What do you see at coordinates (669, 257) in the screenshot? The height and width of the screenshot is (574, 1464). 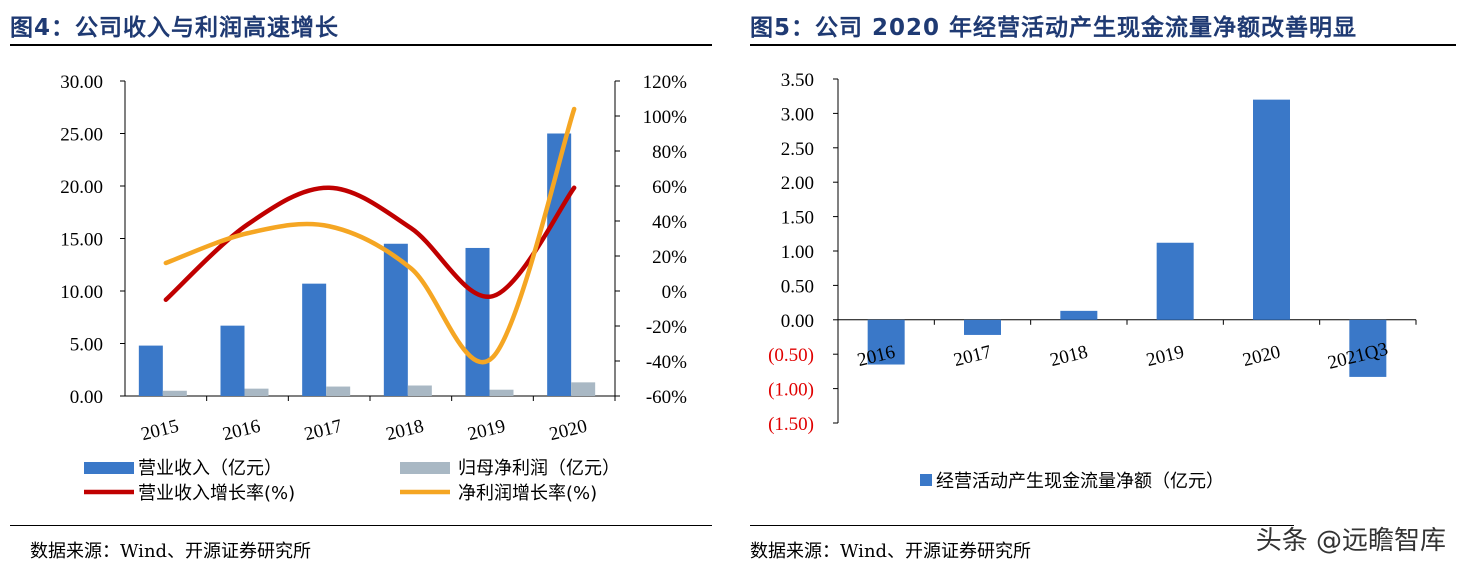 I see `right-tick-label: 20%` at bounding box center [669, 257].